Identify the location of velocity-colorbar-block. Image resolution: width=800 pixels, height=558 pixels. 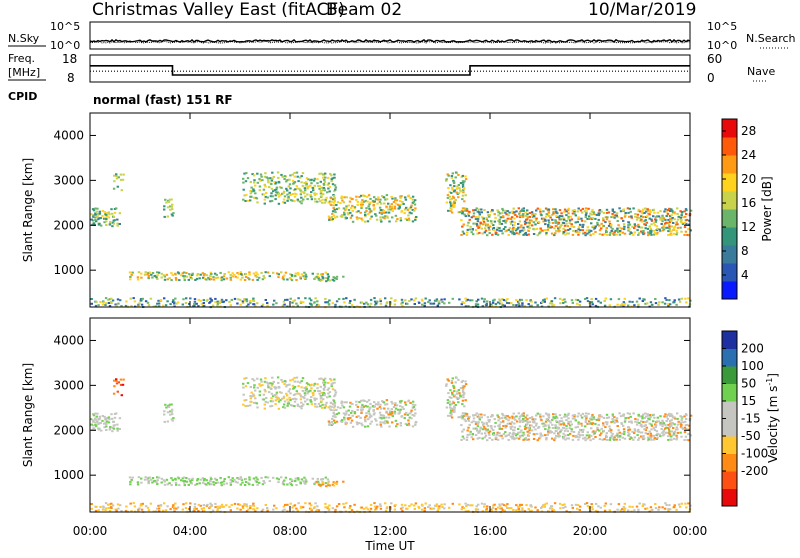
(729, 427).